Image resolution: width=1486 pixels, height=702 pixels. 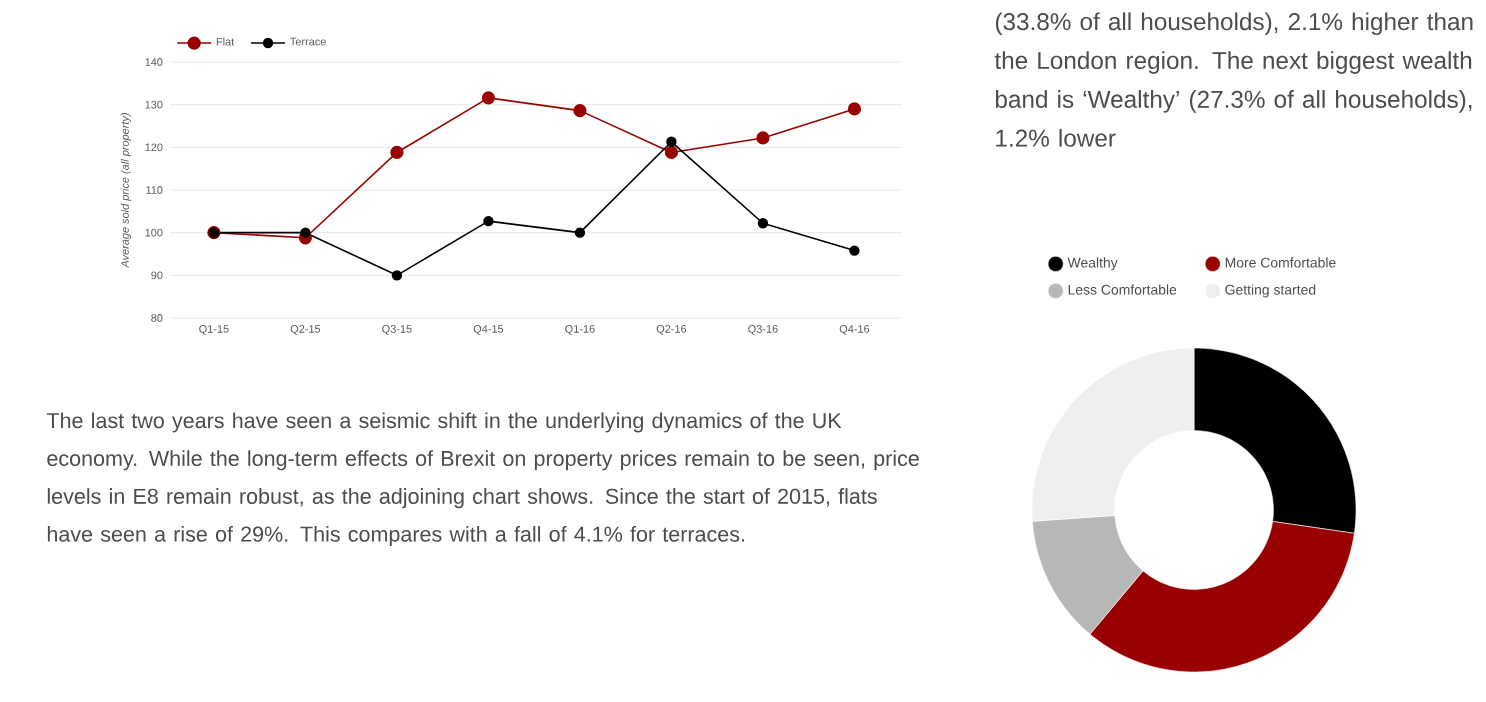 I want to click on text: The last two years have seen a seismic shift in the underlying dynamics of the UK economy. While the long-term effects of Brexit on property prices remain to be seen, price levels in E8 remain robust, as the adjoining chart shows. Since the start of 2015, flats have seen a rise of 29%. This compares with a fall of 4.1% for terraces., so click(x=482, y=479).